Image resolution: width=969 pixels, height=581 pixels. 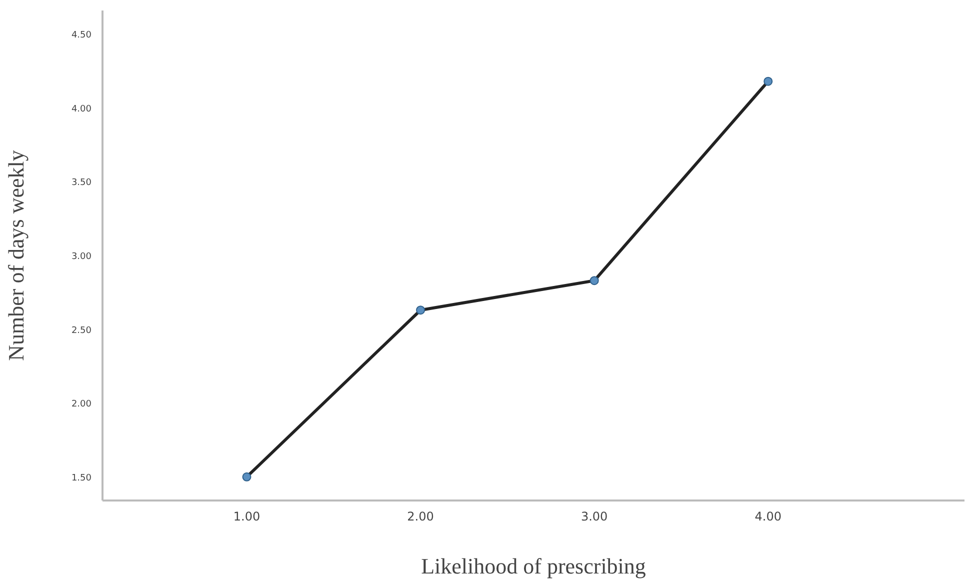 I want to click on x-axis-title: Likelihood of prescribing, so click(x=533, y=566).